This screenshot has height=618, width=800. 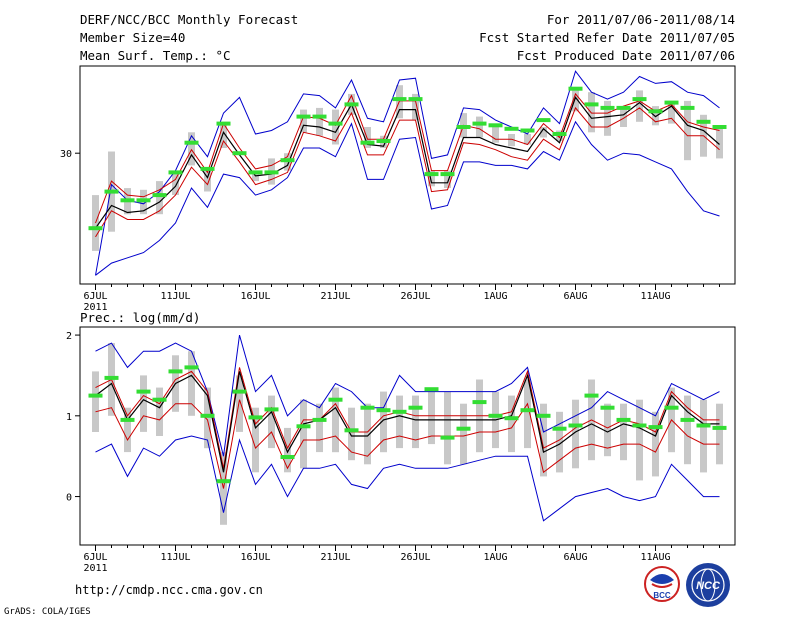 I want to click on x-tick-label: 11AUG, so click(x=655, y=296).